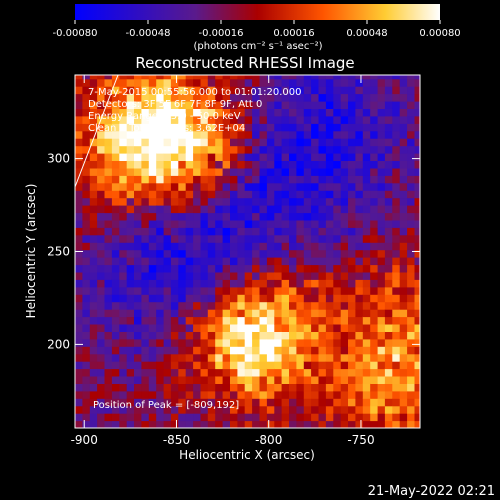 The width and height of the screenshot is (500, 500). What do you see at coordinates (439, 33) in the screenshot?
I see `colorbar-tick-label: 0.00080` at bounding box center [439, 33].